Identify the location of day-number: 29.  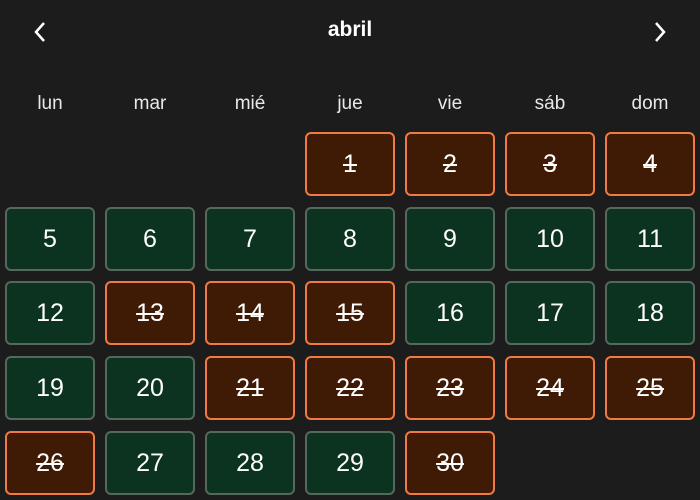
(350, 462).